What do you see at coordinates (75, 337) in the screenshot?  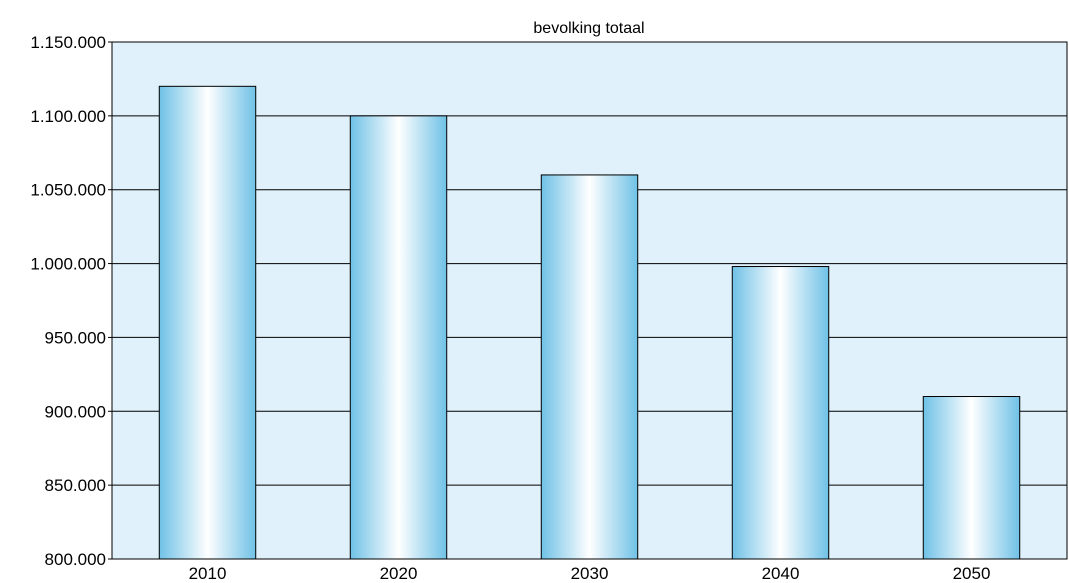 I see `y-tick-label: 950.000` at bounding box center [75, 337].